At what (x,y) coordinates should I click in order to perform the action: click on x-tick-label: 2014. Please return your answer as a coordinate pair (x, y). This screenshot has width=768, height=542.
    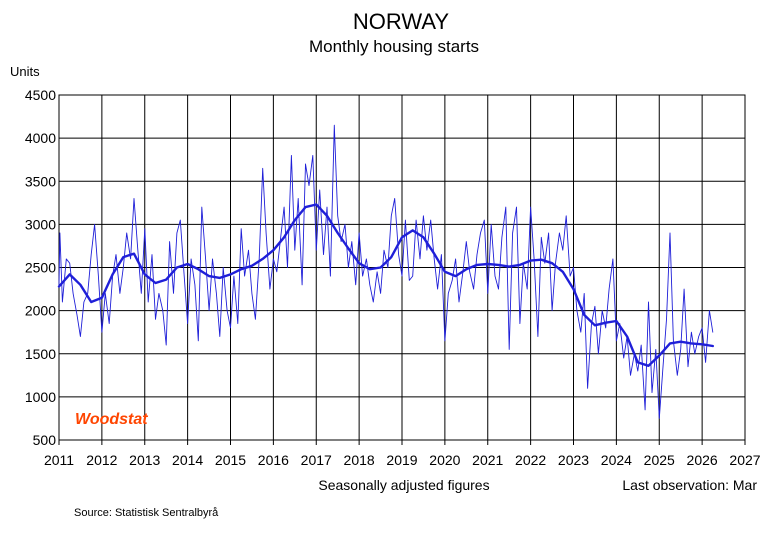
    Looking at the image, I should click on (187, 460).